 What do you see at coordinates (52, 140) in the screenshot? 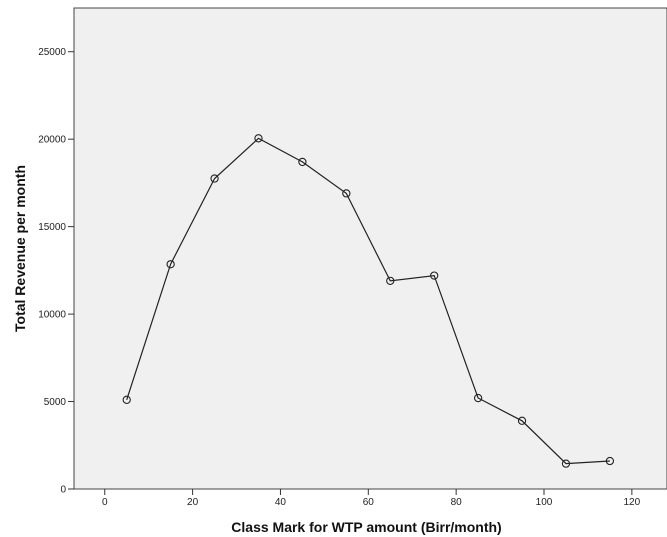
I see `y-tick-label: 20000` at bounding box center [52, 140].